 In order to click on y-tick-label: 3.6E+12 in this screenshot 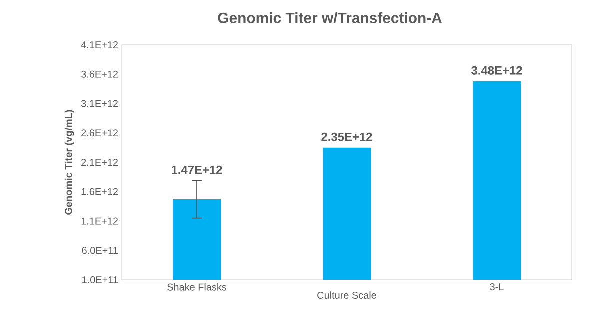, I will do `click(99, 74)`.